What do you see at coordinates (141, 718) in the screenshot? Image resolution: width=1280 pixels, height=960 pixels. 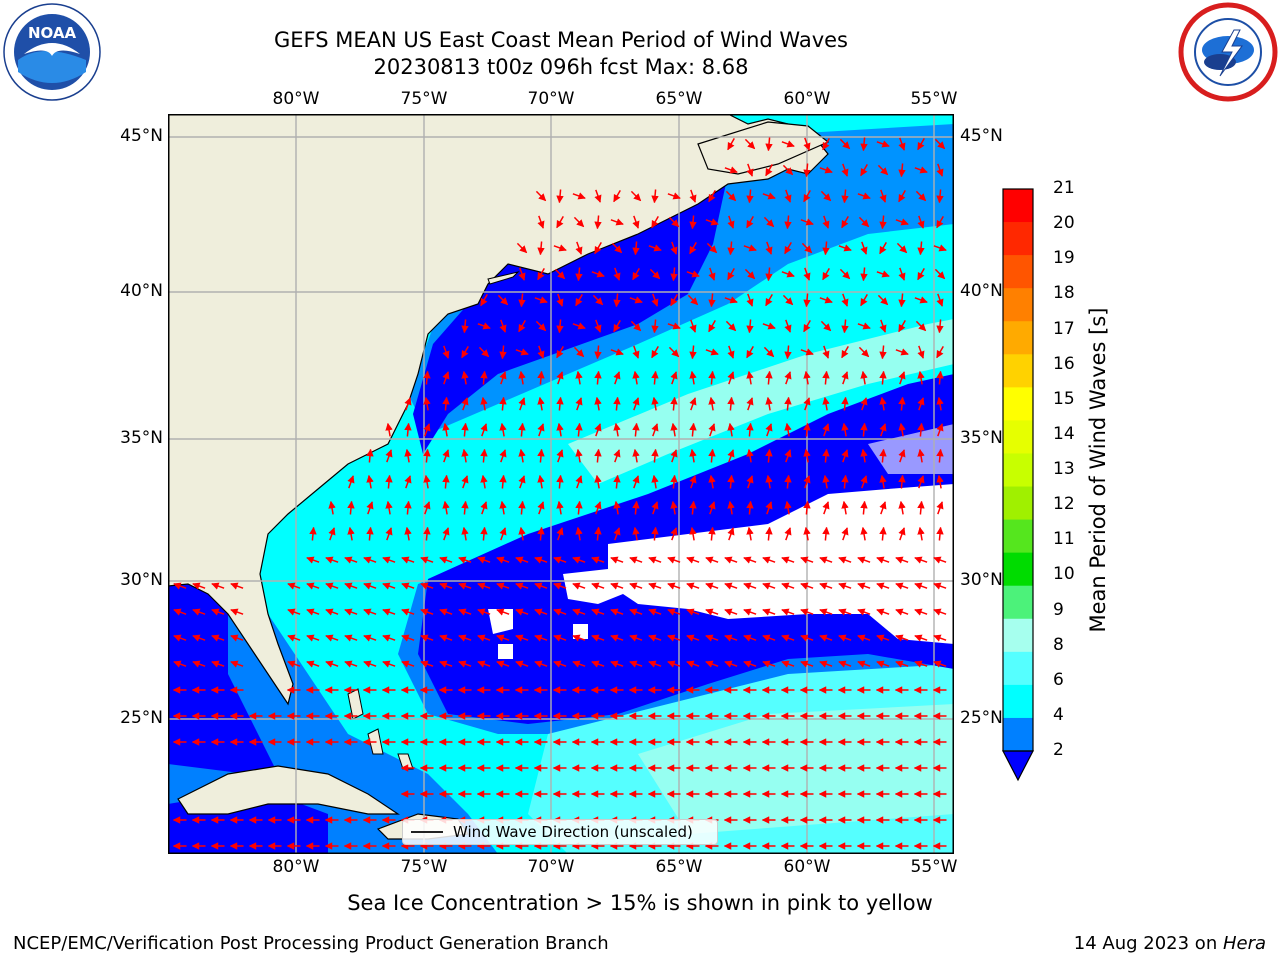 I see `lat-tick-left: 25°N` at bounding box center [141, 718].